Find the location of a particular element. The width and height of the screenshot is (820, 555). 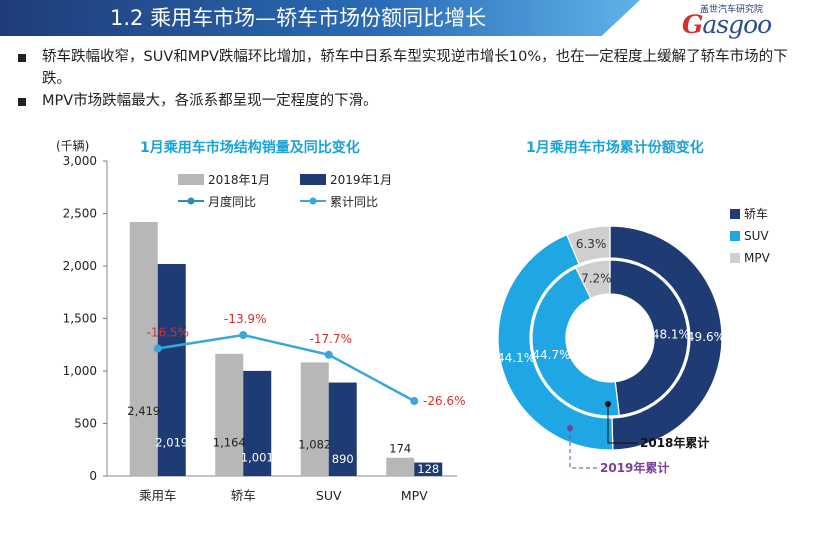

legend-label-monthly: 月度同比 is located at coordinates (232, 201).